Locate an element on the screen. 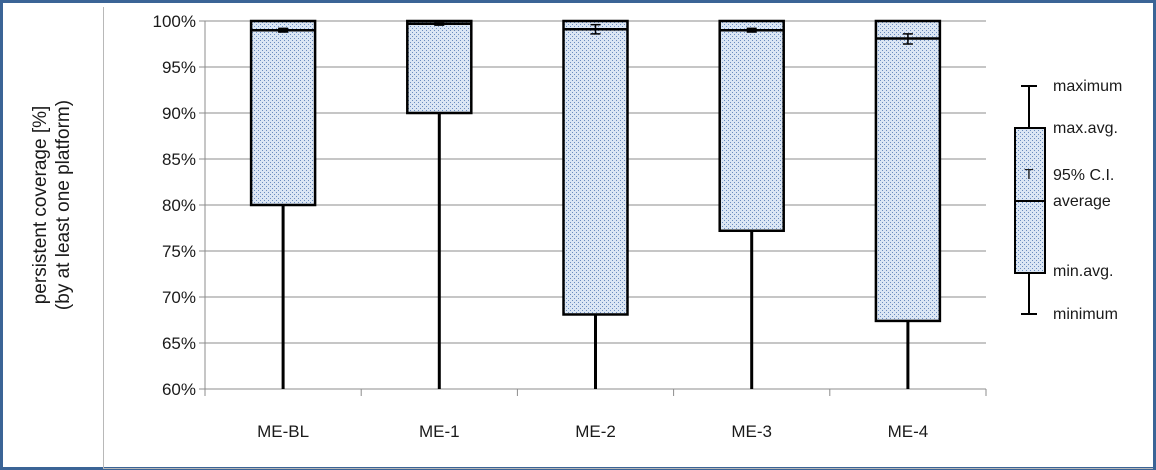  legend-max-avg-label: max.avg. is located at coordinates (1085, 128).